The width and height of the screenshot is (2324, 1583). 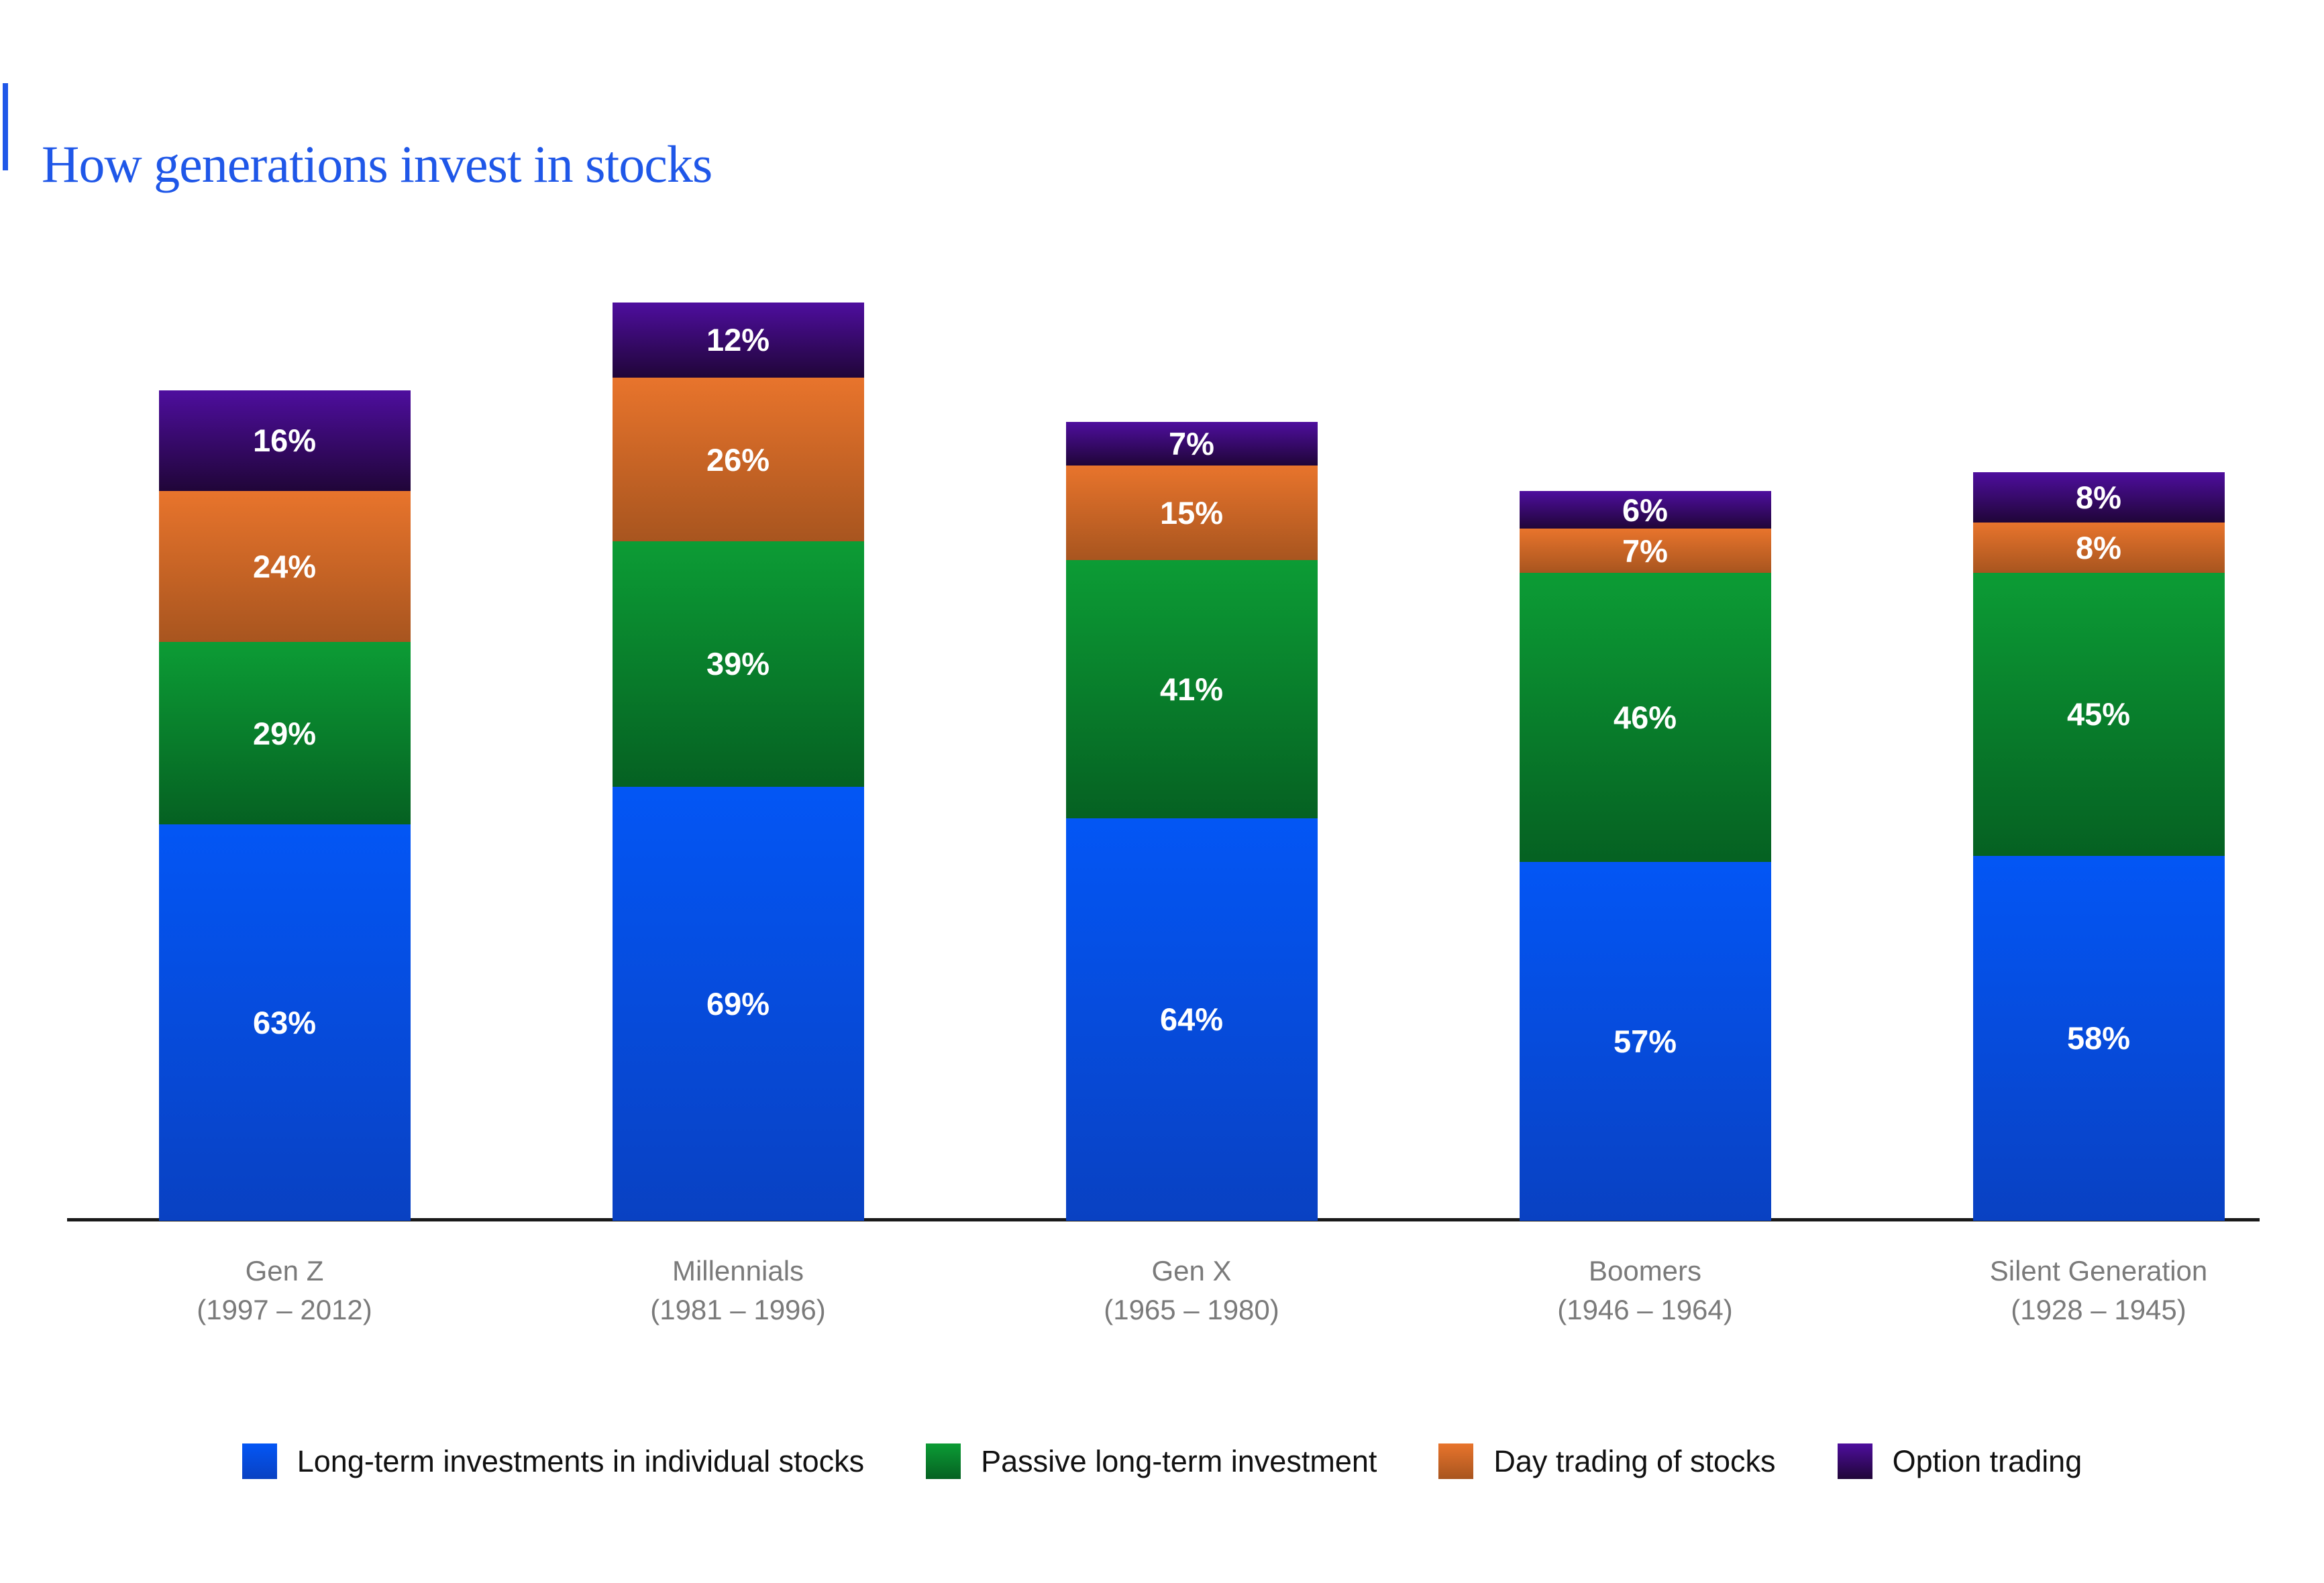 What do you see at coordinates (1179, 1461) in the screenshot?
I see `legend-label: Passive long-term investment` at bounding box center [1179, 1461].